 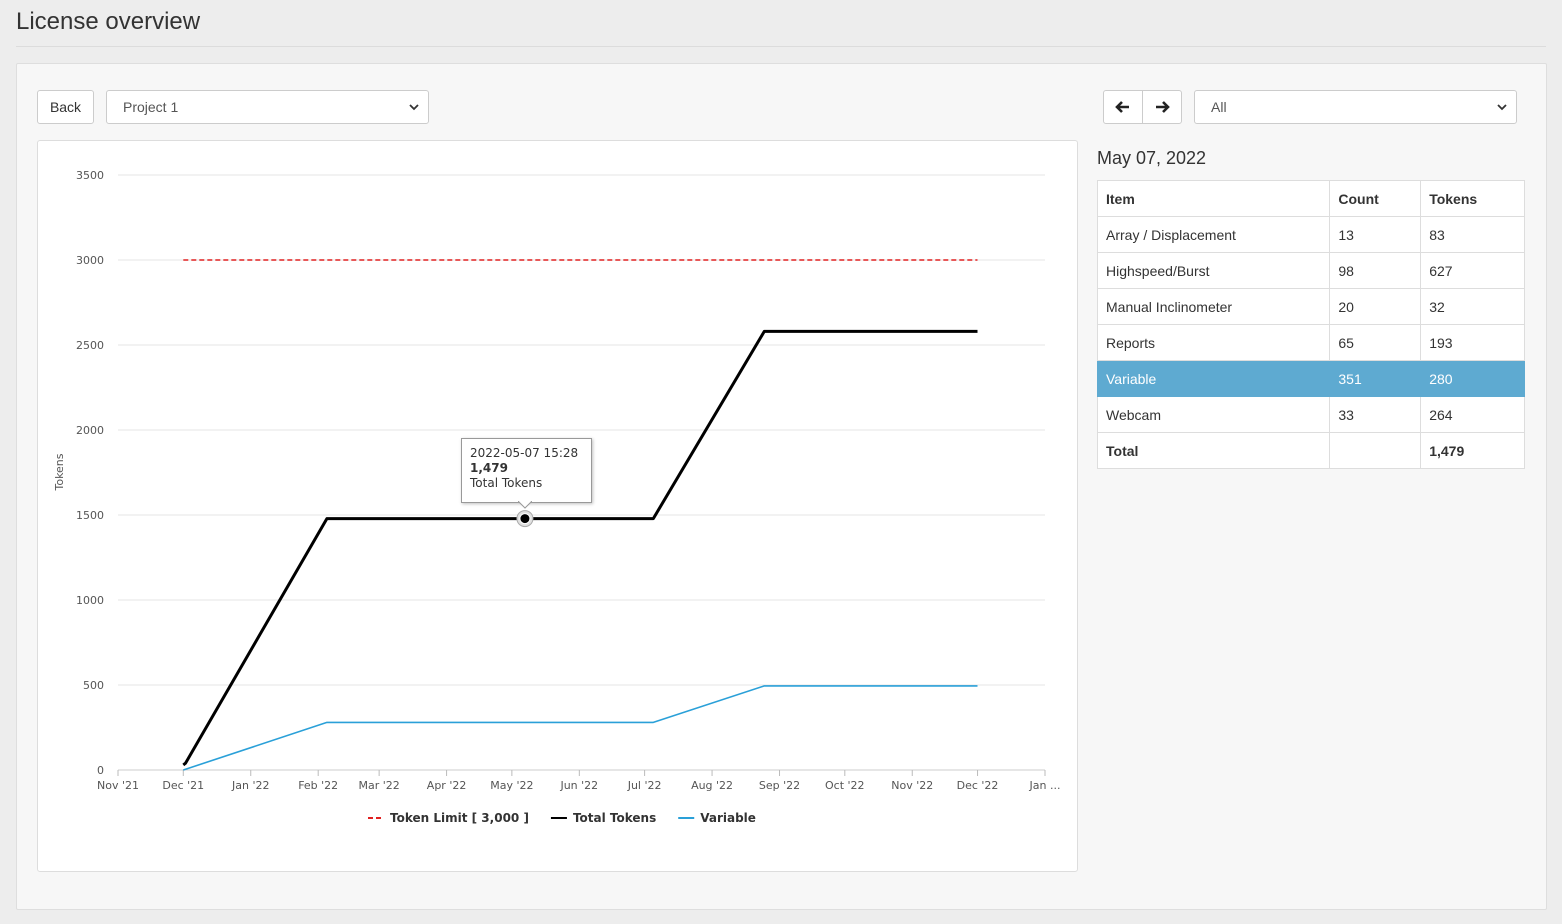 I want to click on arrow-left-icon, so click(x=1122, y=107).